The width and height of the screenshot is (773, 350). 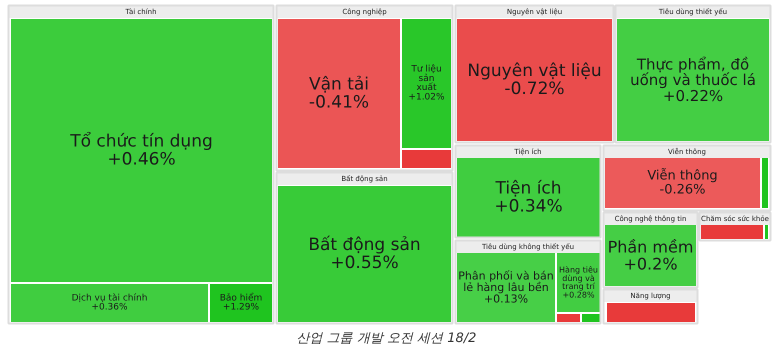 I want to click on category-label: Phần mềm, so click(x=651, y=247).